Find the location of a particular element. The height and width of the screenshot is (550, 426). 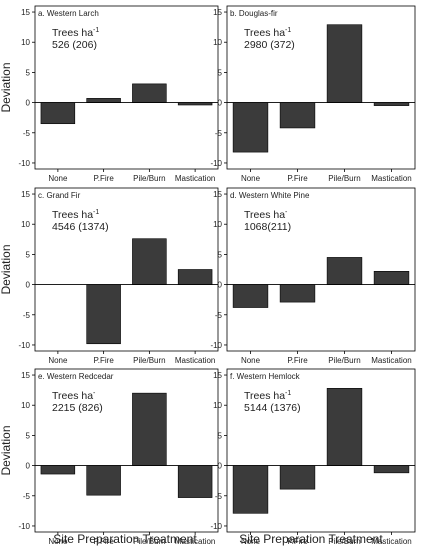

panel-title: d. Western White Pine is located at coordinates (270, 195).